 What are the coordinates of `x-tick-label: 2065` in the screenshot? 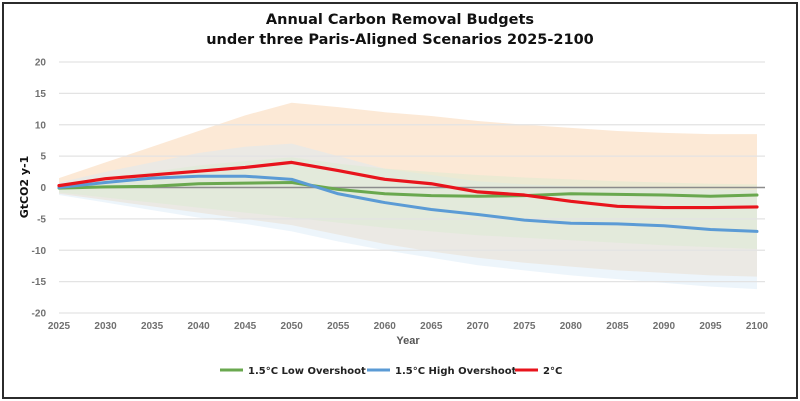 It's located at (431, 326).